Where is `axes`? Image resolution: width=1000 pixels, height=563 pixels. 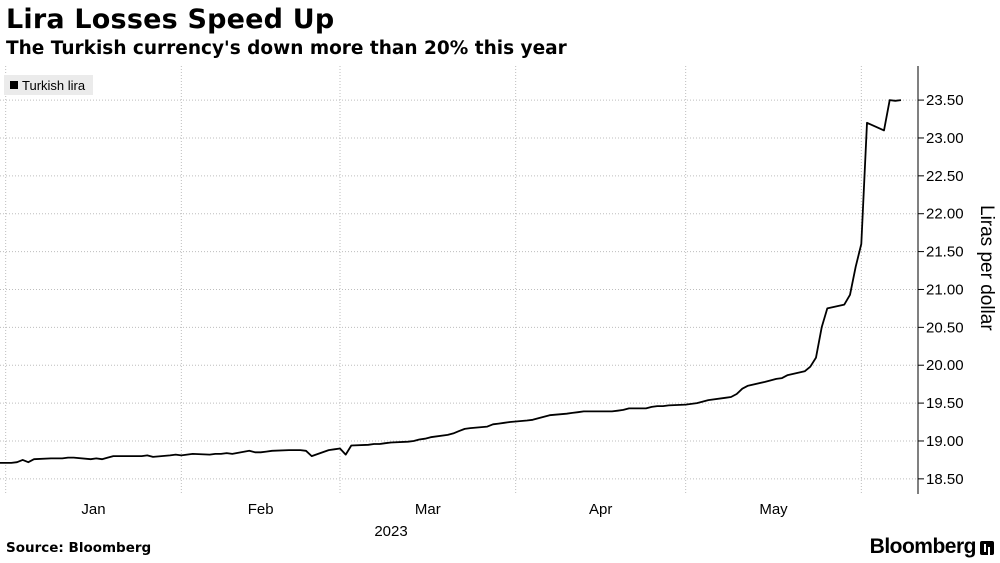
axes is located at coordinates (920, 280).